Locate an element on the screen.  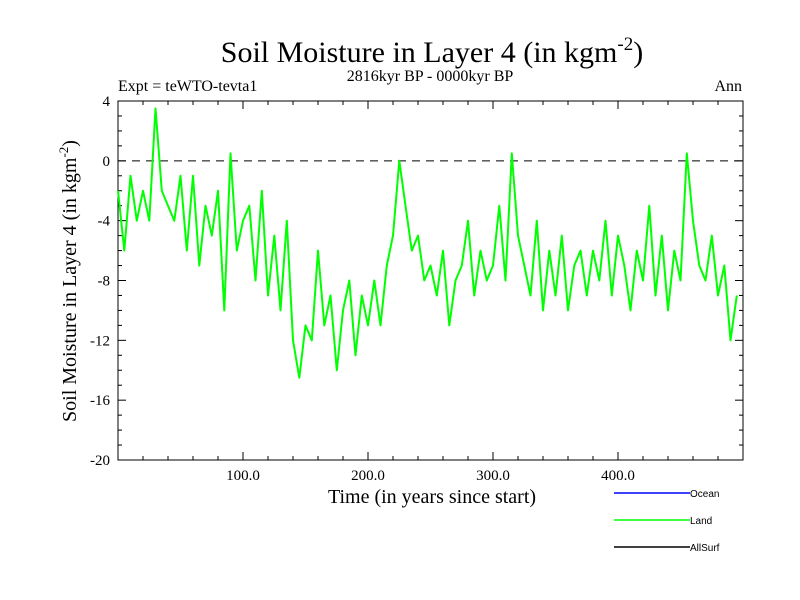
season-label: Ann is located at coordinates (728, 86).